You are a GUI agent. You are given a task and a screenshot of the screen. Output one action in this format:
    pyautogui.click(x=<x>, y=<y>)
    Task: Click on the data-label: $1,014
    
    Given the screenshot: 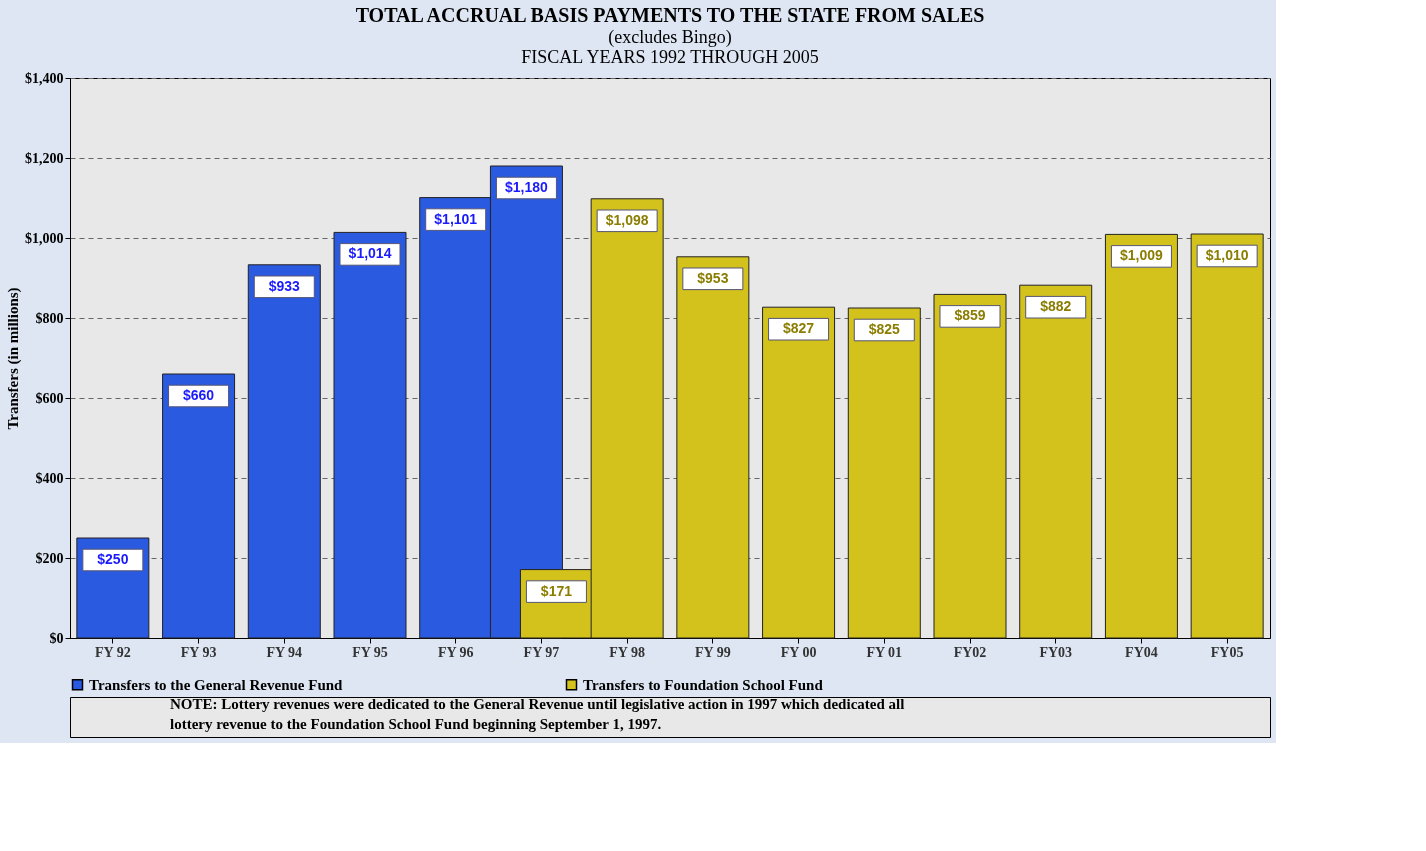 What is the action you would take?
    pyautogui.click(x=370, y=253)
    